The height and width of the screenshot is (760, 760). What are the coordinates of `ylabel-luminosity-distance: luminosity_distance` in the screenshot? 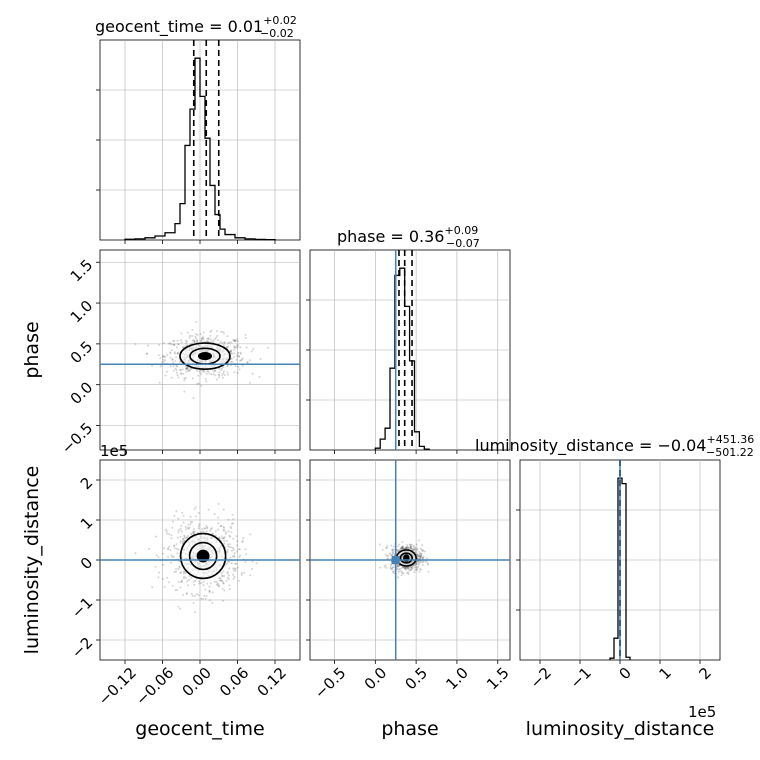 It's located at (32, 560).